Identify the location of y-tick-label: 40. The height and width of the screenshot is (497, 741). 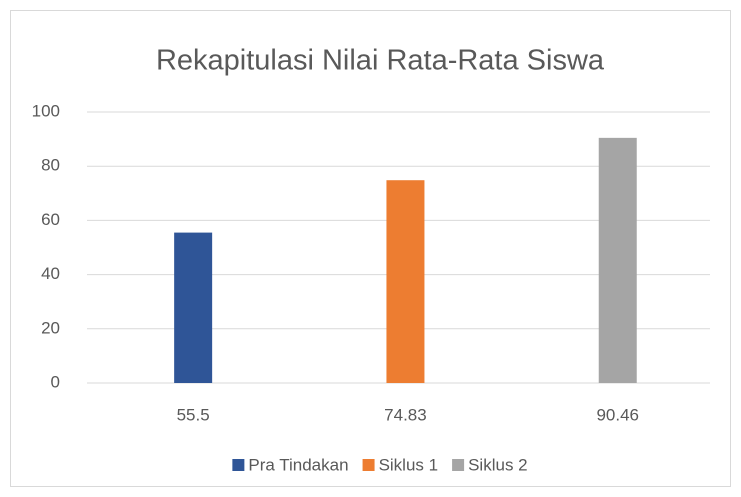
(50, 273).